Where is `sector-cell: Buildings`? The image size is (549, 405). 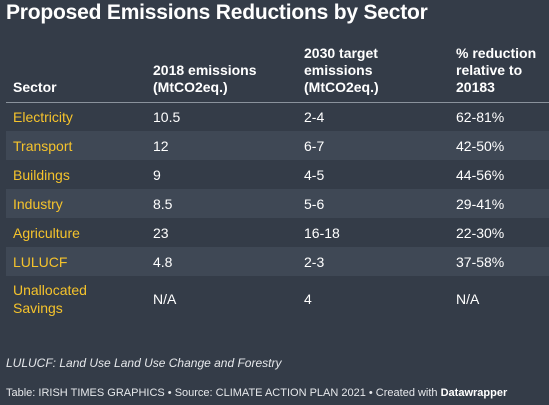 sector-cell: Buildings is located at coordinates (41, 174).